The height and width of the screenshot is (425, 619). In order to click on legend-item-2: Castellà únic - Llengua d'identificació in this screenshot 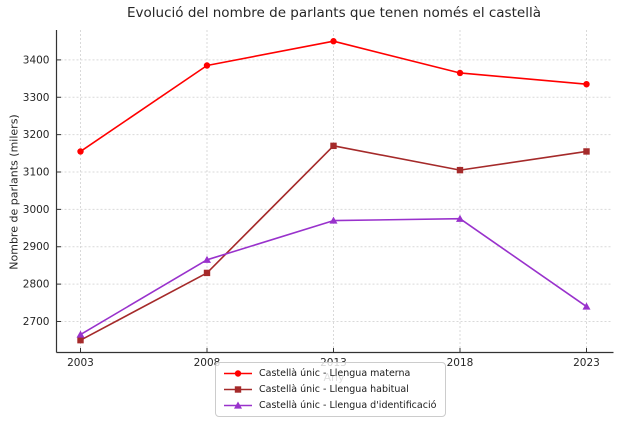, I will do `click(329, 405)`.